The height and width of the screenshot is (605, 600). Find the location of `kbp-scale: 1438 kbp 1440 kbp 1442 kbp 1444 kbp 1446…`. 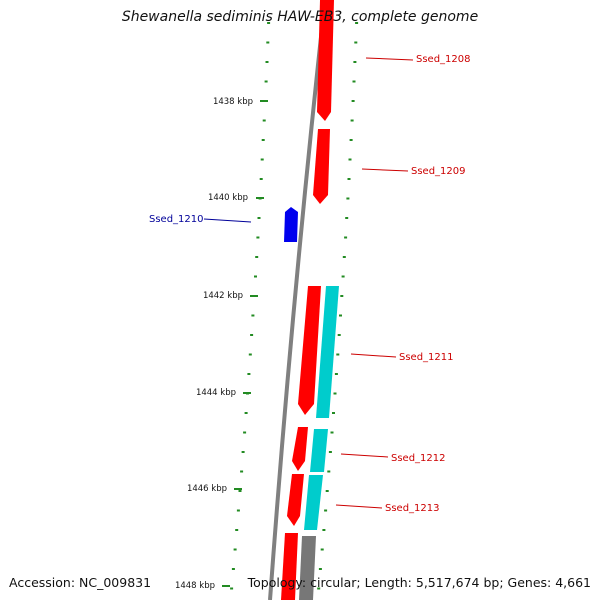

kbp-scale: 1438 kbp 1440 kbp 1442 kbp 1444 kbp 1446… is located at coordinates (221, 344).